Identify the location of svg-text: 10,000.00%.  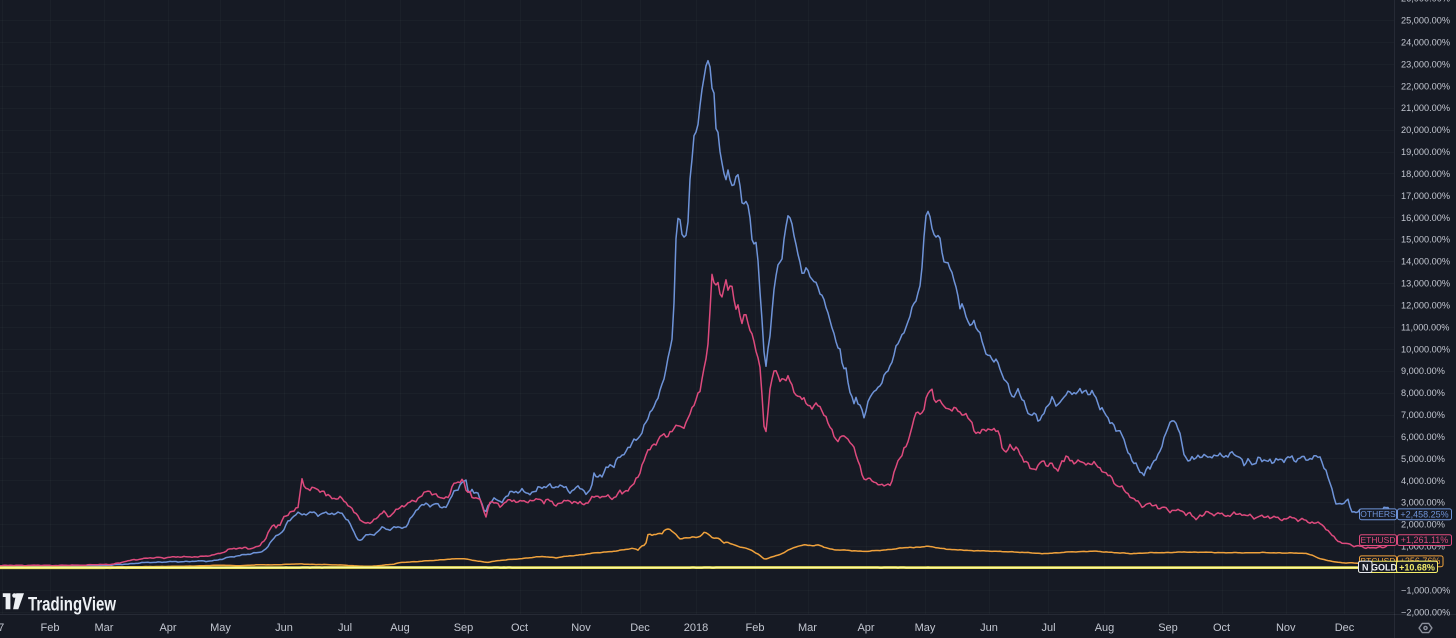
(1425, 349).